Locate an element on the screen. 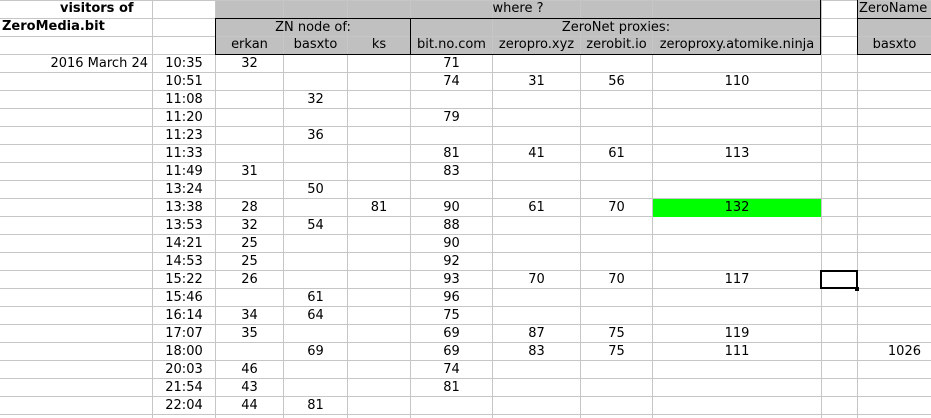 This screenshot has height=418, width=931. cell-cursor is located at coordinates (839, 279).